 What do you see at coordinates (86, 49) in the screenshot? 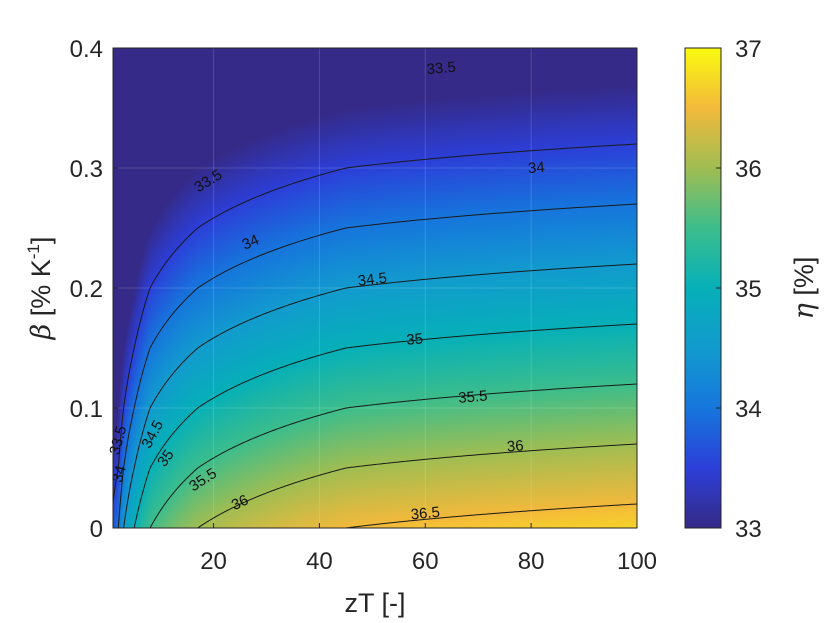
I see `y-tick-label: 0.4` at bounding box center [86, 49].